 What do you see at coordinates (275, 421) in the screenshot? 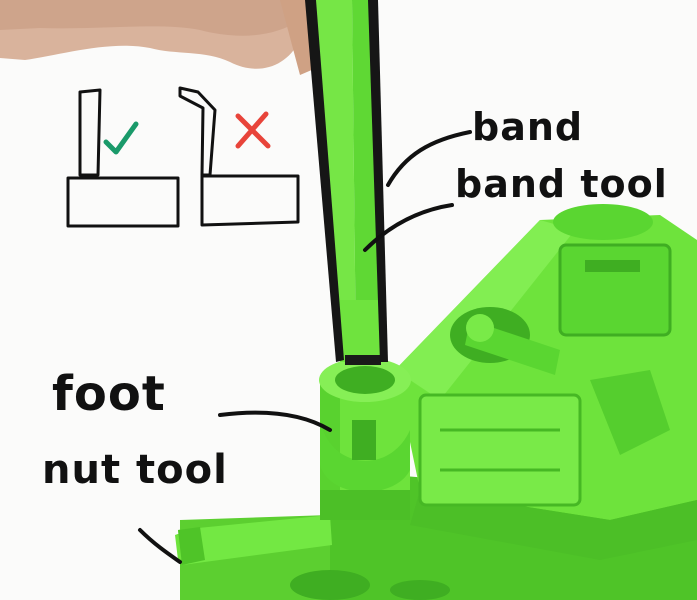
I see `foot-leader-line` at bounding box center [275, 421].